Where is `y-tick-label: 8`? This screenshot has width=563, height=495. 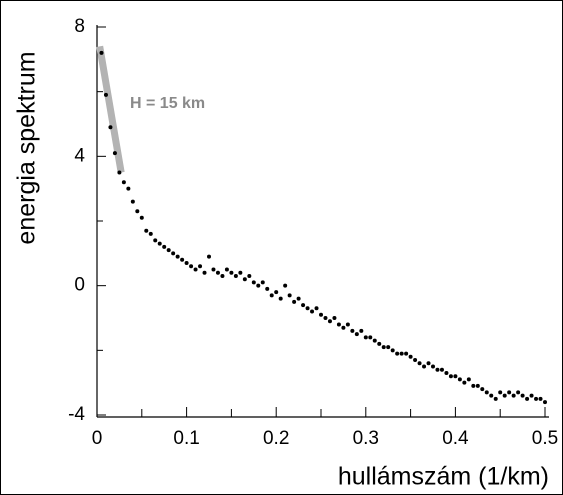
y-tick-label: 8 is located at coordinates (79, 26).